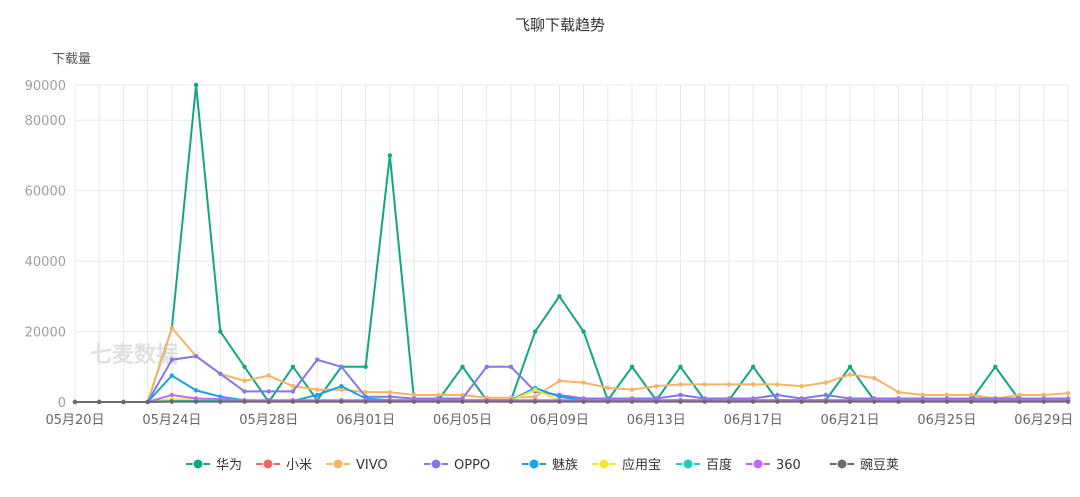  I want to click on legend-label: 百度, so click(719, 465).